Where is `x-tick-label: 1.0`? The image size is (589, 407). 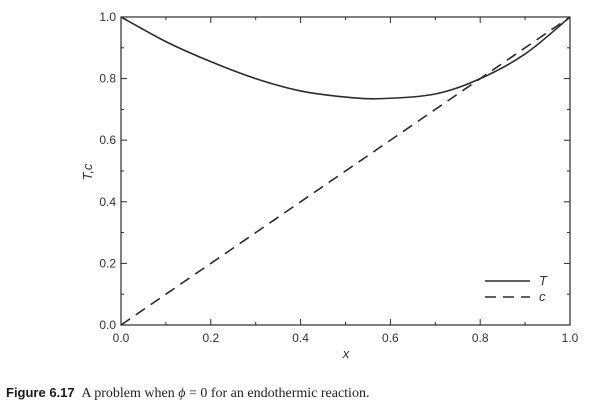 x-tick-label: 1.0 is located at coordinates (570, 338).